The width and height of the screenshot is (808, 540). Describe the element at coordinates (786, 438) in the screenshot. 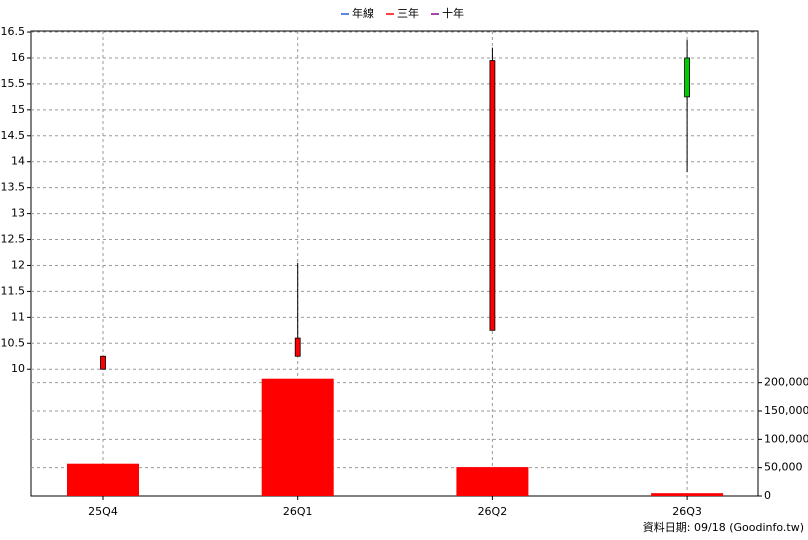

I see `y2-tick-label: 100,000` at that location.